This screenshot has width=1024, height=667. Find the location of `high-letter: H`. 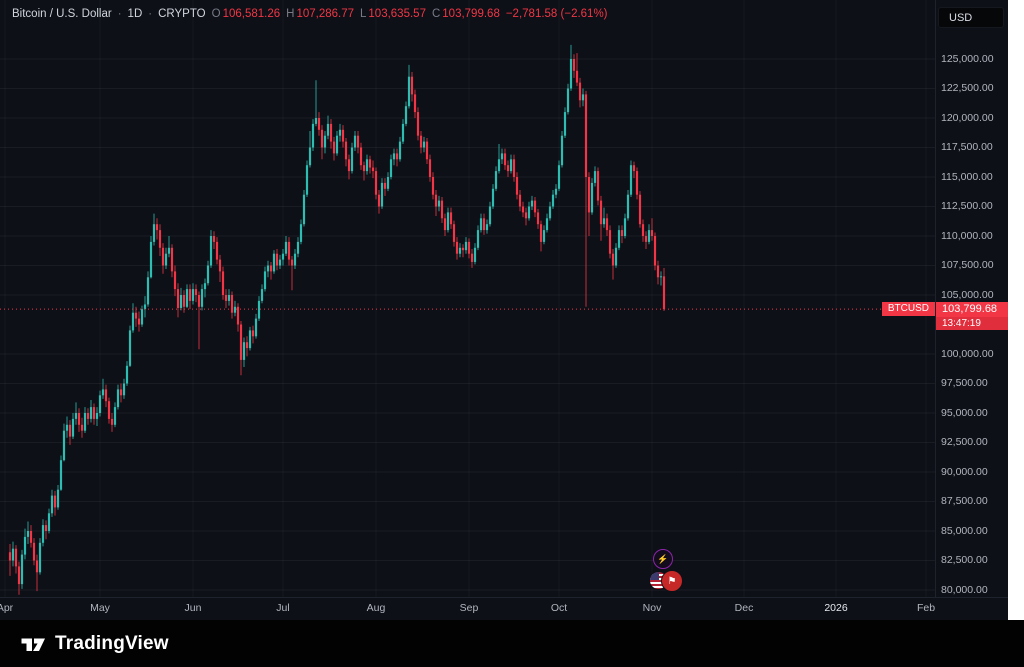

high-letter: H is located at coordinates (290, 14).